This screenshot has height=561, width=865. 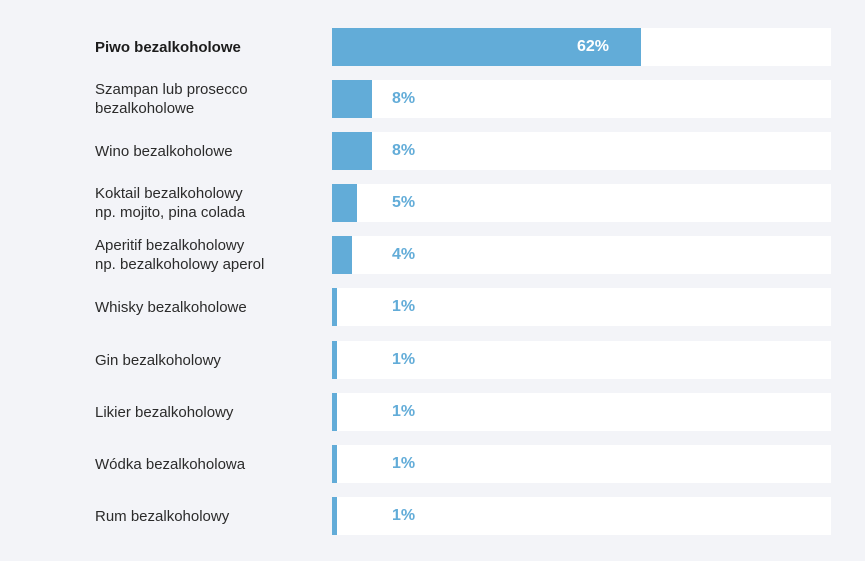 I want to click on category-label: Likier bezalkoholowy, so click(x=164, y=412).